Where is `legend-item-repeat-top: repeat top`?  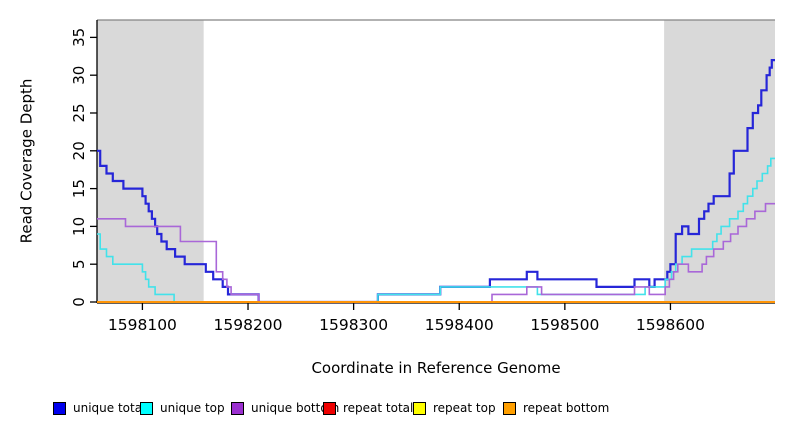
legend-item-repeat-top: repeat top is located at coordinates (454, 408).